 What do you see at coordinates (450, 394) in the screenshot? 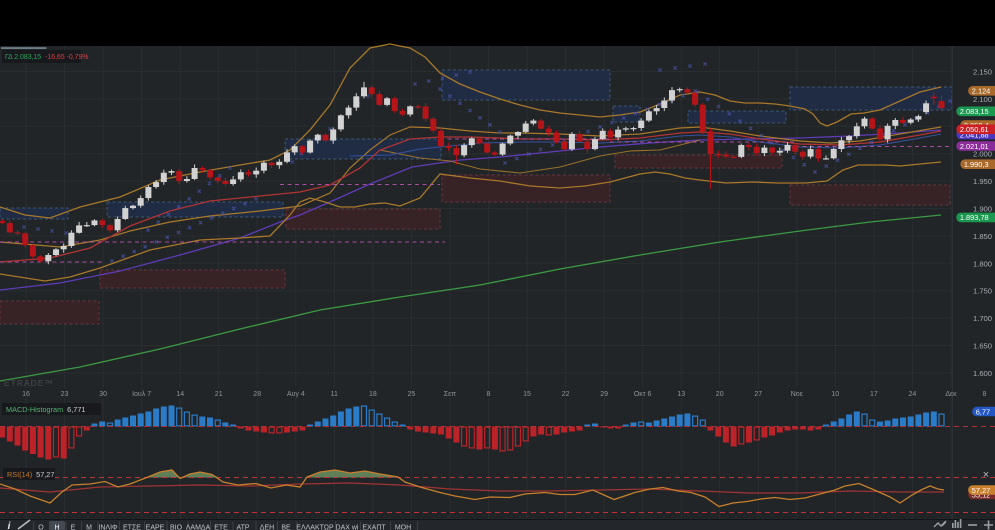
I see `svg-text: Σεπ` at bounding box center [450, 394].